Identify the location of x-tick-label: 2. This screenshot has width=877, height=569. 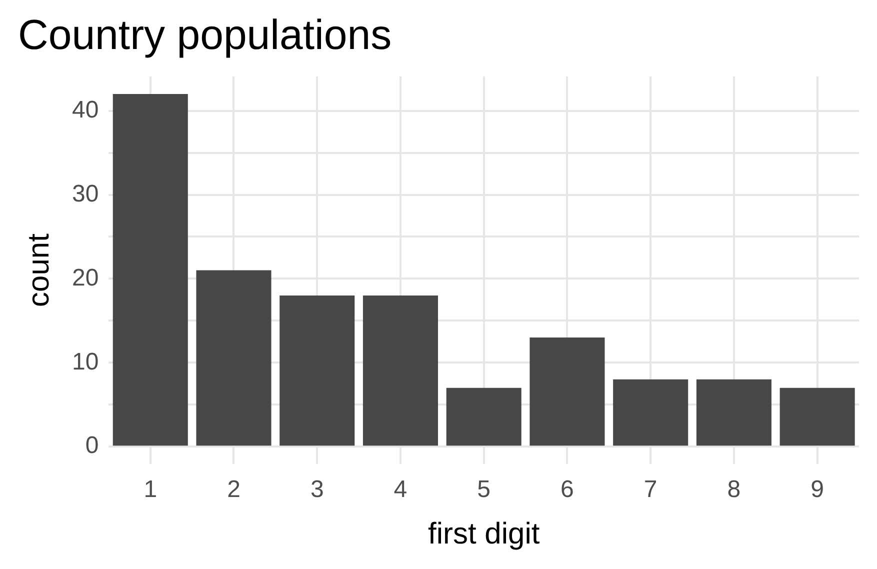
(233, 490).